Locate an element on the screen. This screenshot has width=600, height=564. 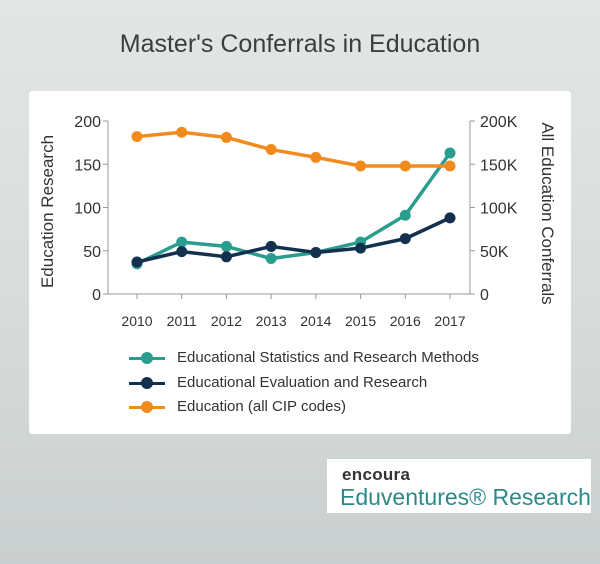
y-tick-label-right: 100K is located at coordinates (499, 209).